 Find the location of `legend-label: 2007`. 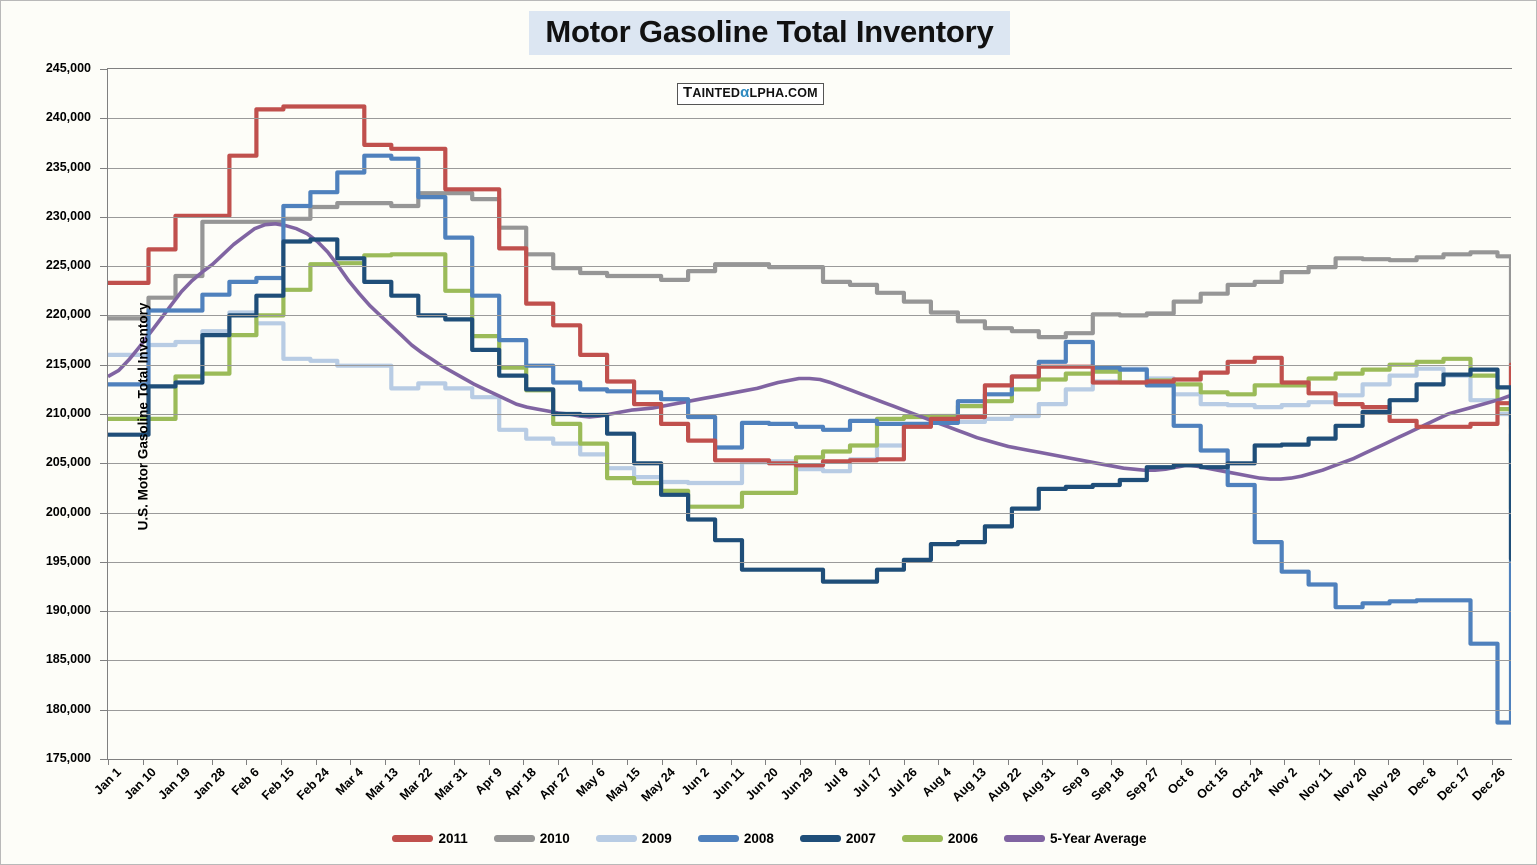

legend-label: 2007 is located at coordinates (860, 838).